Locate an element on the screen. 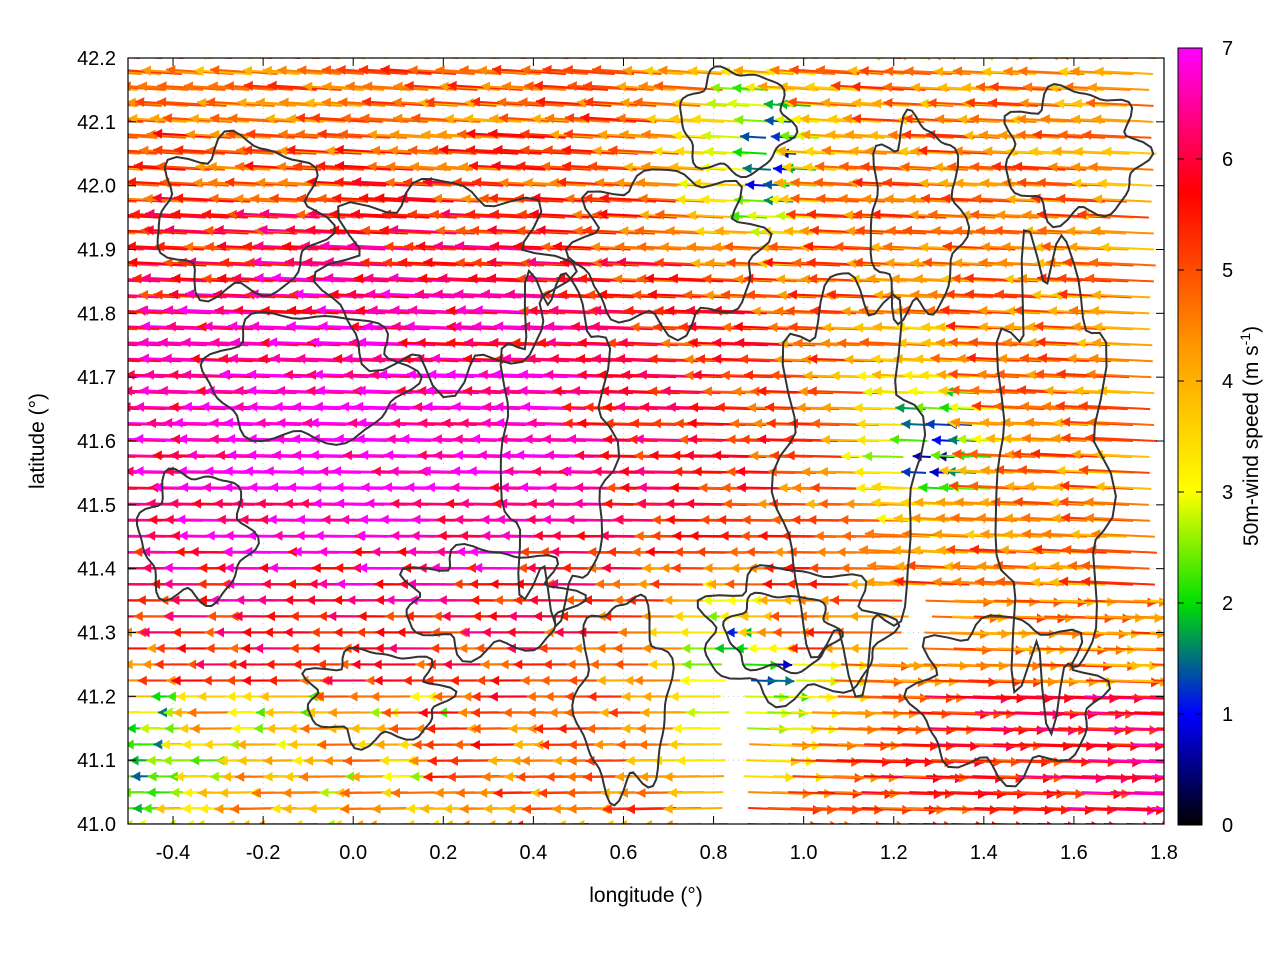 The height and width of the screenshot is (960, 1280). y-tick-label: 42.0 is located at coordinates (96, 187).